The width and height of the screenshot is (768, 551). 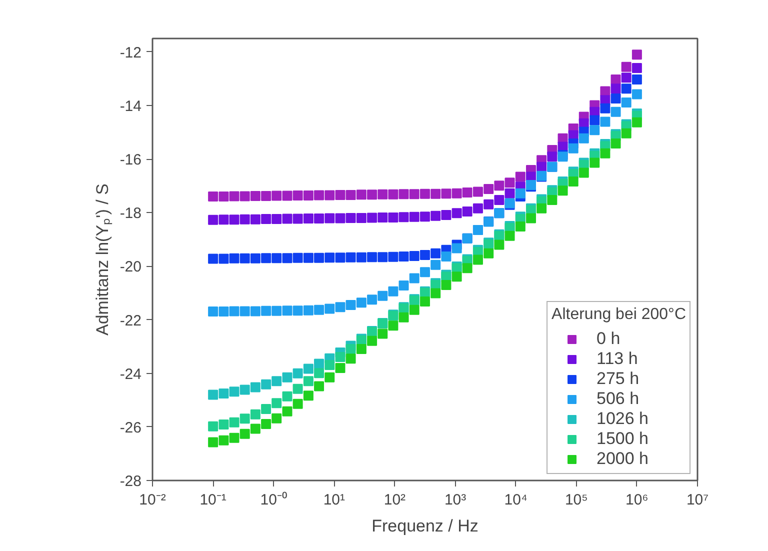 I want to click on legend-title: Alterung bei 200°C, so click(x=619, y=315).